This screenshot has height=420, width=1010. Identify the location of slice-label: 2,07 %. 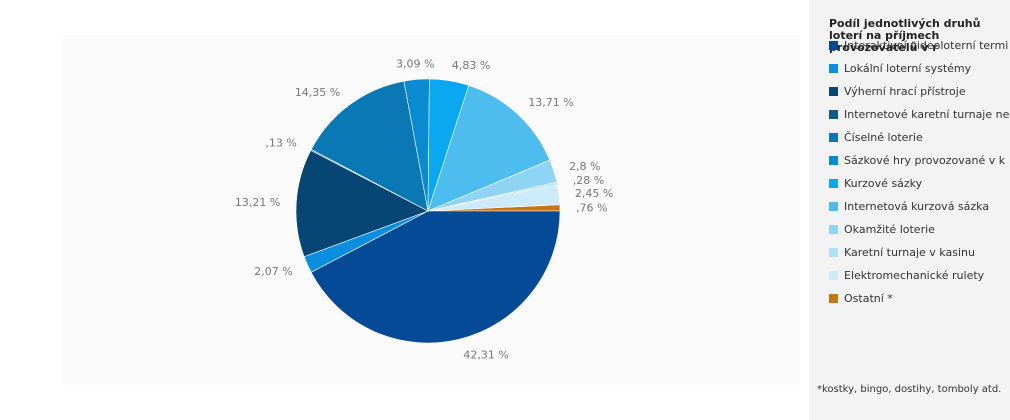
(273, 271).